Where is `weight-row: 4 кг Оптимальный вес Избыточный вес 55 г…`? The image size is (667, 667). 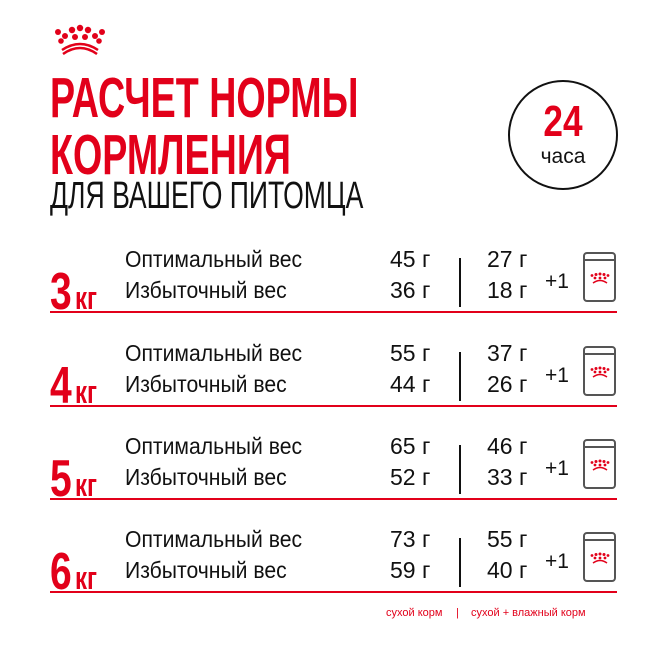 weight-row: 4 кг Оптимальный вес Избыточный вес 55 г… is located at coordinates (333, 384).